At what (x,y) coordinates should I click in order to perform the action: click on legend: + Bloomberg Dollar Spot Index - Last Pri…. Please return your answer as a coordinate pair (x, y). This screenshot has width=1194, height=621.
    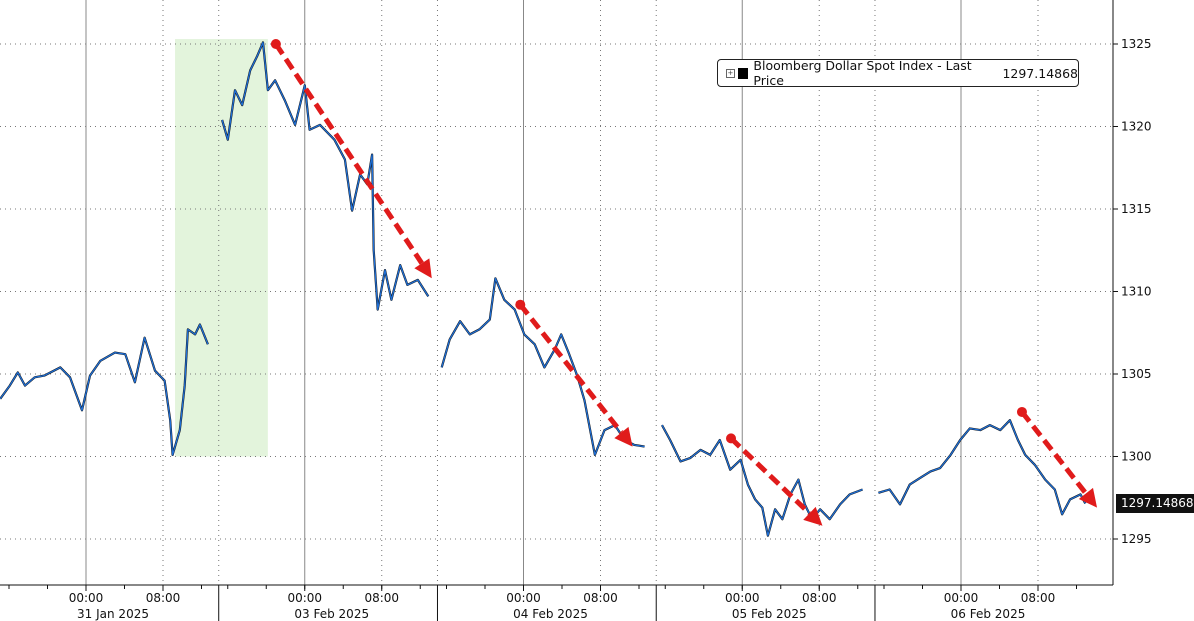
    Looking at the image, I should click on (898, 73).